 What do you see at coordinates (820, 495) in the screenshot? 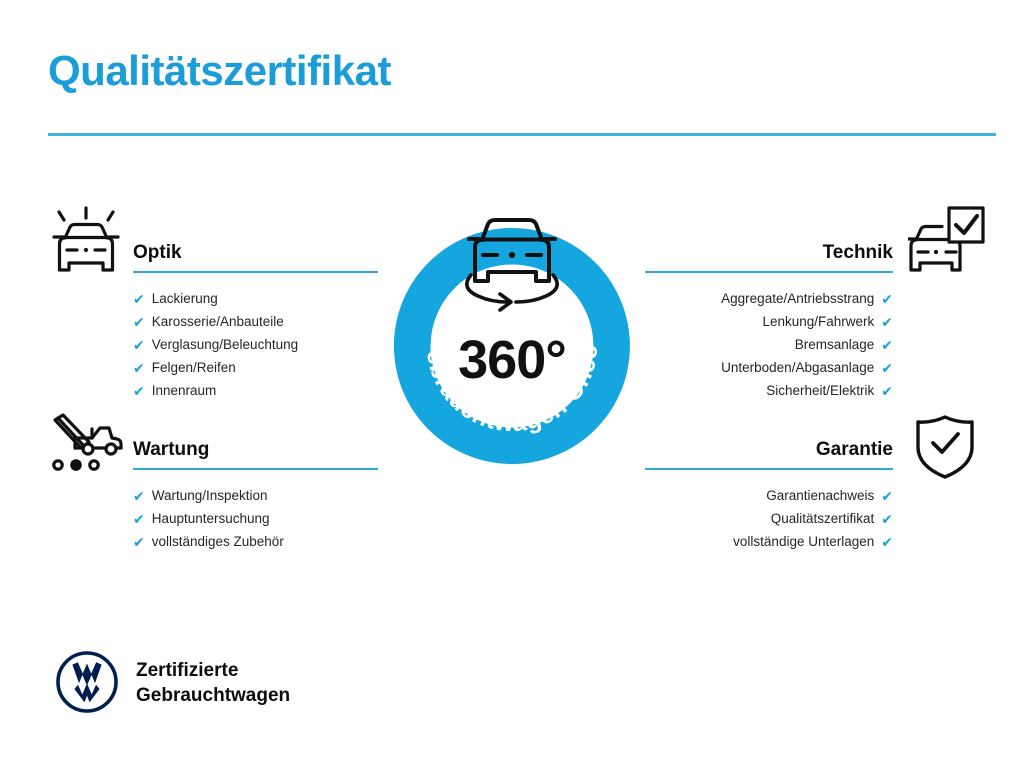
I see `list-item-label: Garantienachweis` at bounding box center [820, 495].